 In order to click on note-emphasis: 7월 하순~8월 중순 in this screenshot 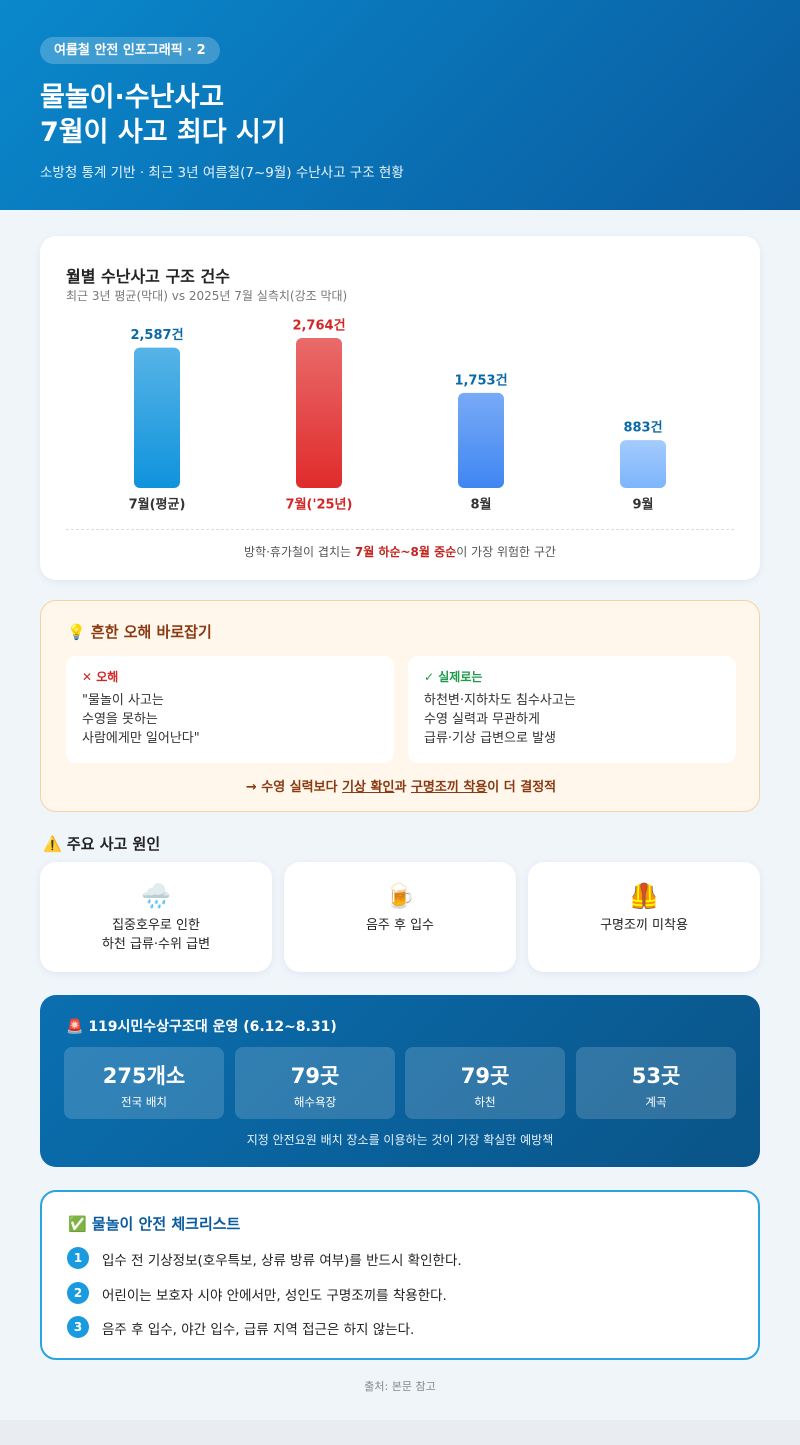, I will do `click(405, 552)`.